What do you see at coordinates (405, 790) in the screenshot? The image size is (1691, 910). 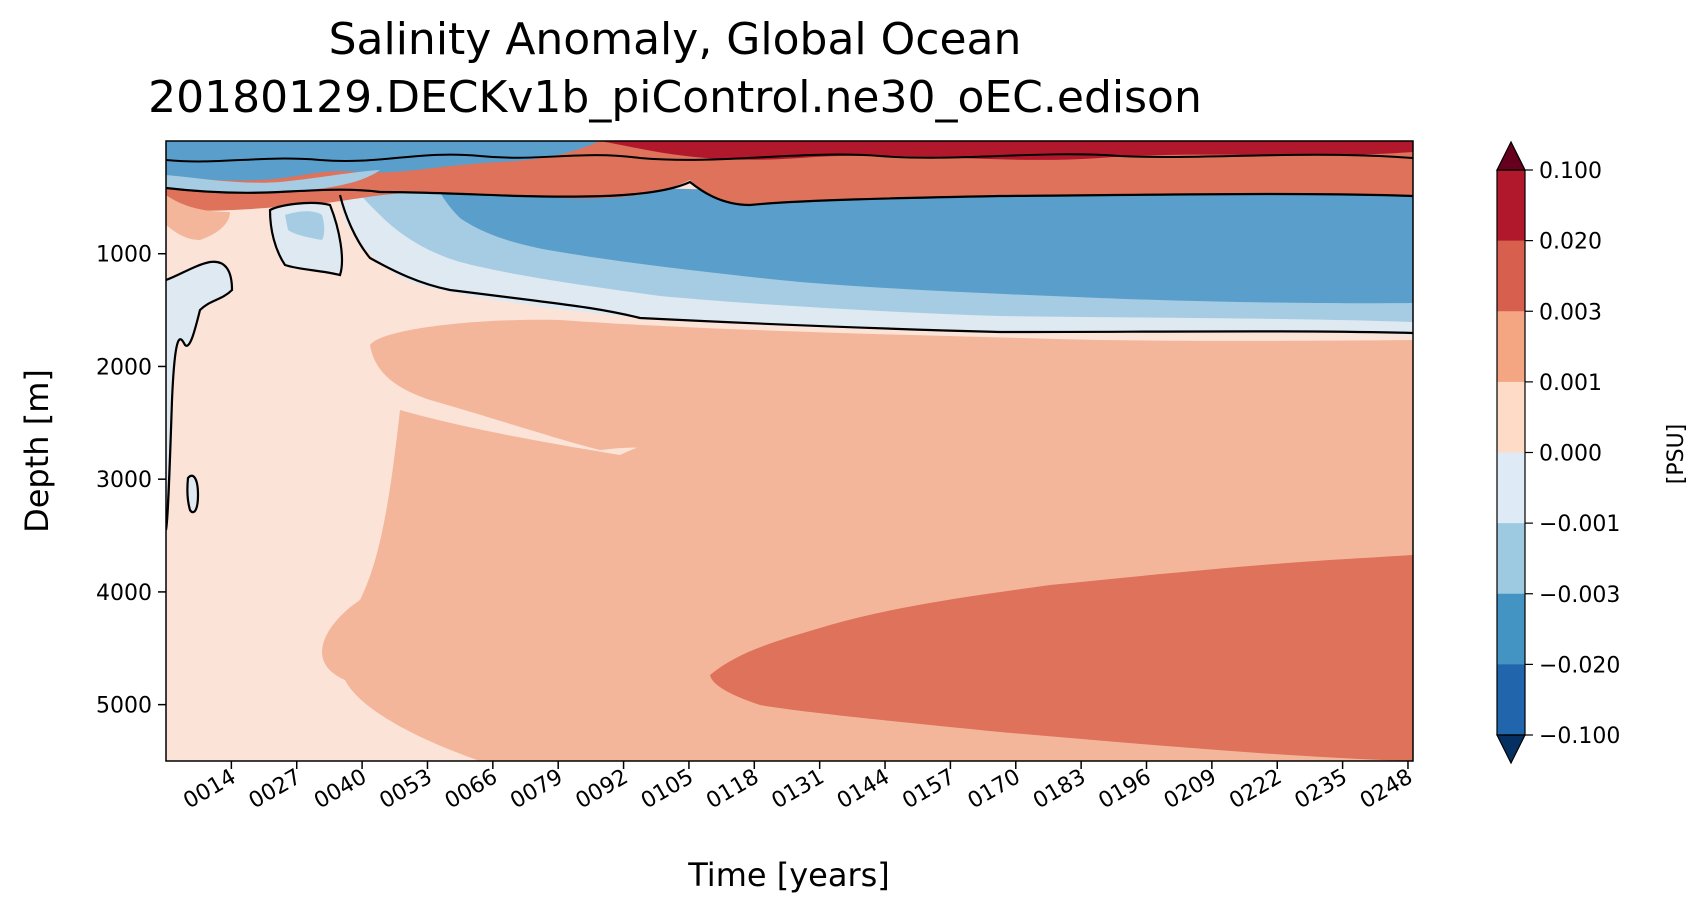 I see `x-tick-label: 0053` at bounding box center [405, 790].